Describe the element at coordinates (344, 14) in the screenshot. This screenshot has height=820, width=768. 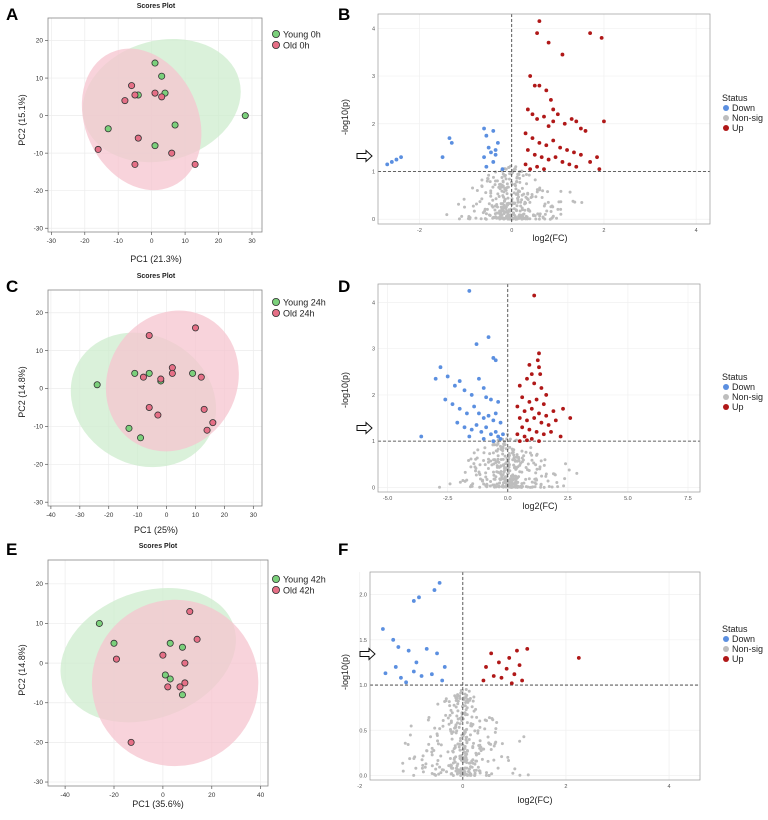
I see `panel-label: B` at that location.